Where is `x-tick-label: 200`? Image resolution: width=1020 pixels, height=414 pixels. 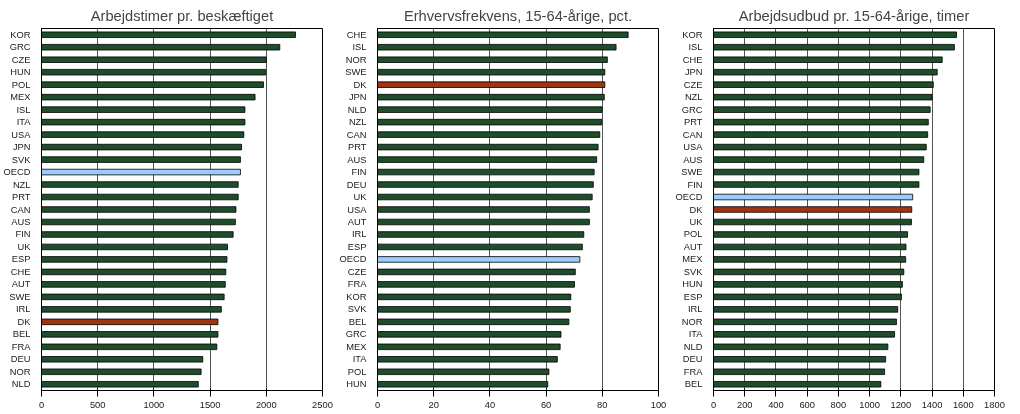 x-tick-label: 200 is located at coordinates (744, 404).